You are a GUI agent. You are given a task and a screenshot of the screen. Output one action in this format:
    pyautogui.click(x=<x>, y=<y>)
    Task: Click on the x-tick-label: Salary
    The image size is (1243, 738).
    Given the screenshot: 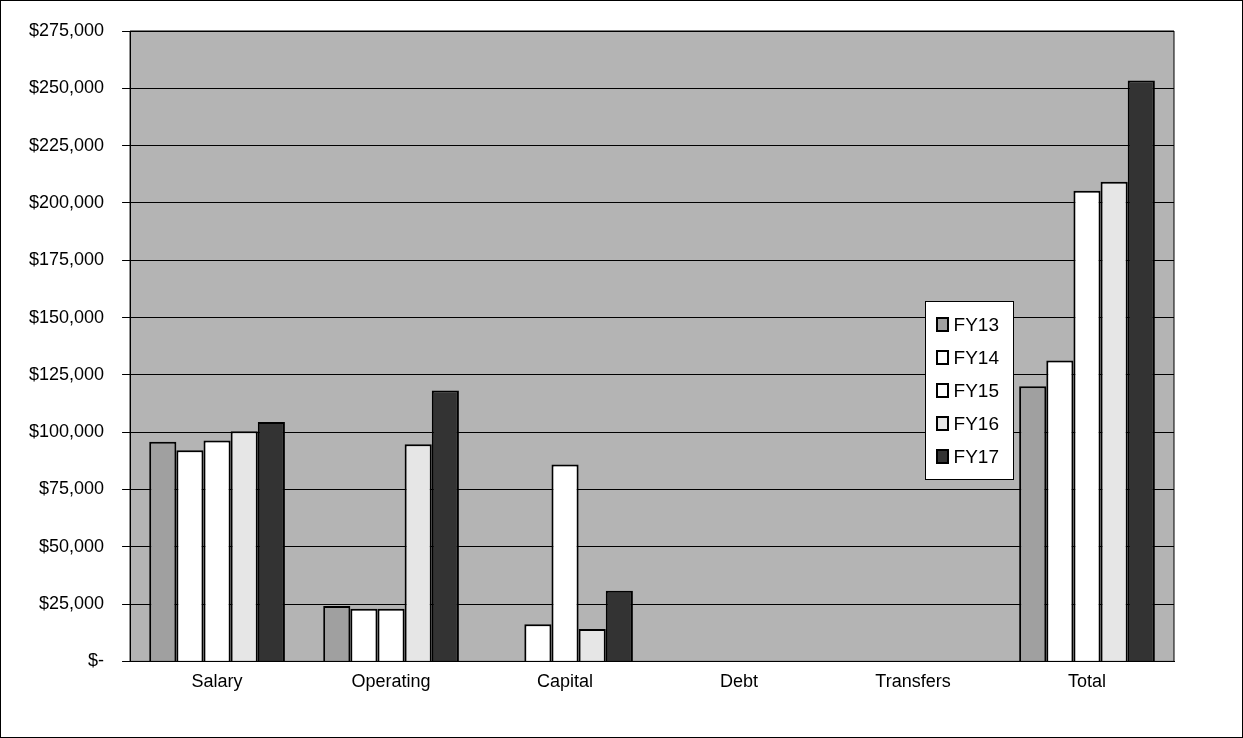 What is the action you would take?
    pyautogui.click(x=217, y=681)
    